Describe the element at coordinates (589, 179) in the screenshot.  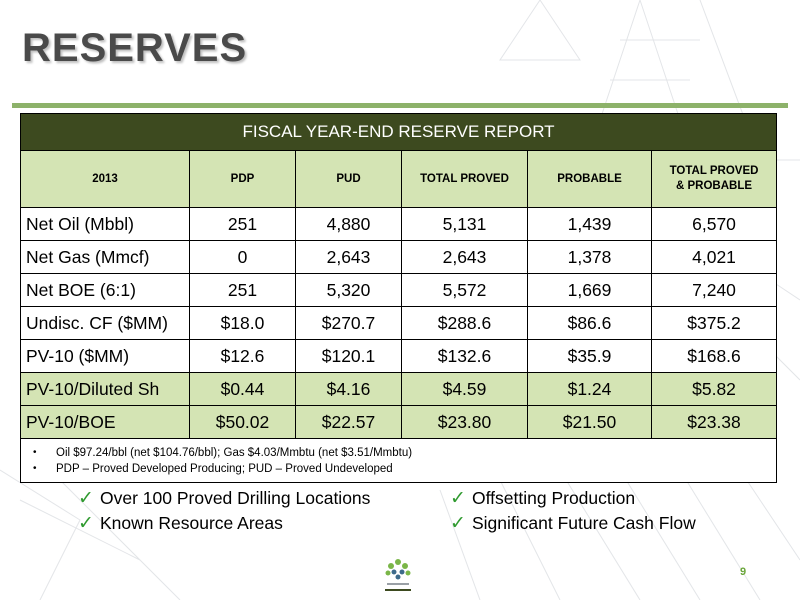
I see `column-header: PROBABLE` at that location.